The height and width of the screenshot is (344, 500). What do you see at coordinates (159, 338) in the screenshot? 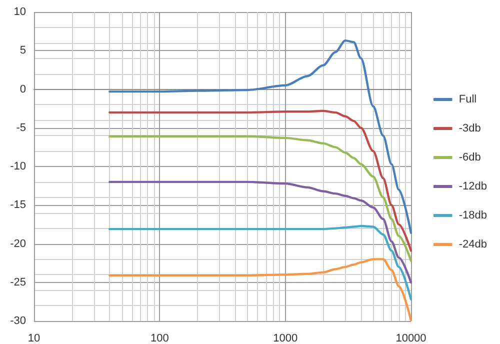
I see `x-tick-label: 100` at bounding box center [159, 338].